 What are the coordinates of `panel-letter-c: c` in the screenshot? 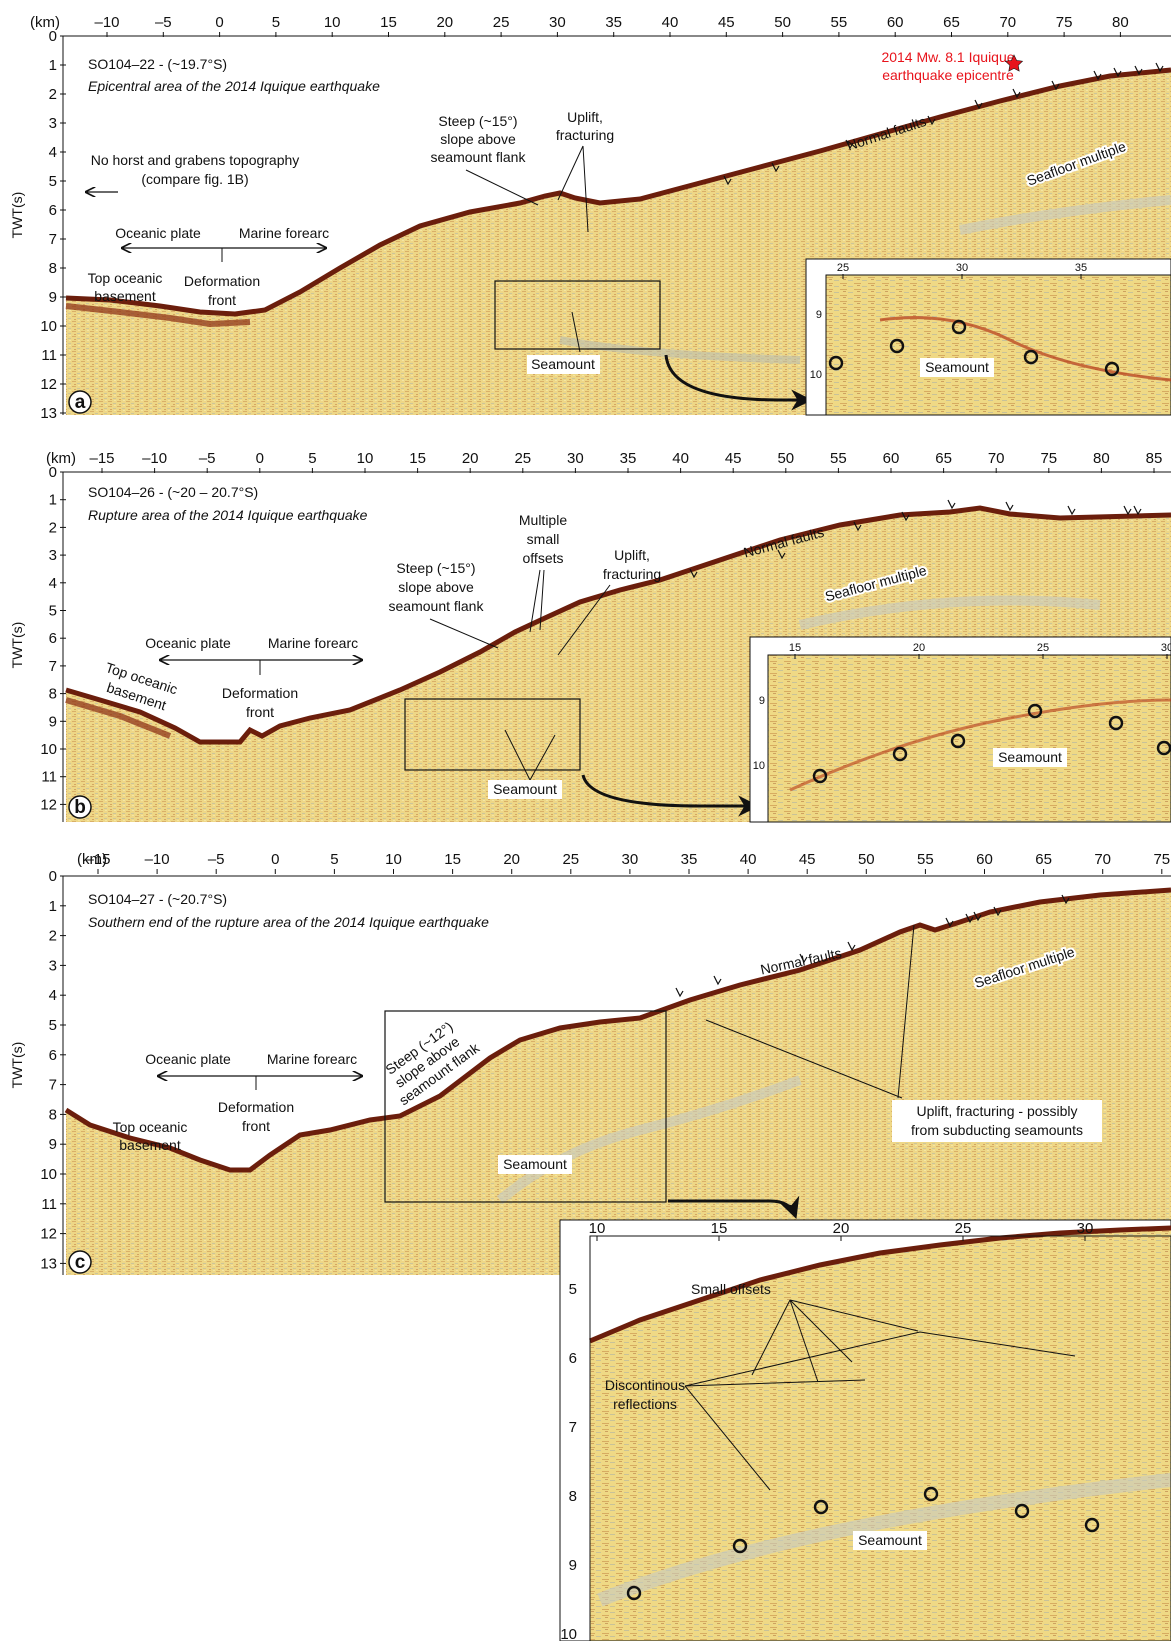 It's located at (80, 1262).